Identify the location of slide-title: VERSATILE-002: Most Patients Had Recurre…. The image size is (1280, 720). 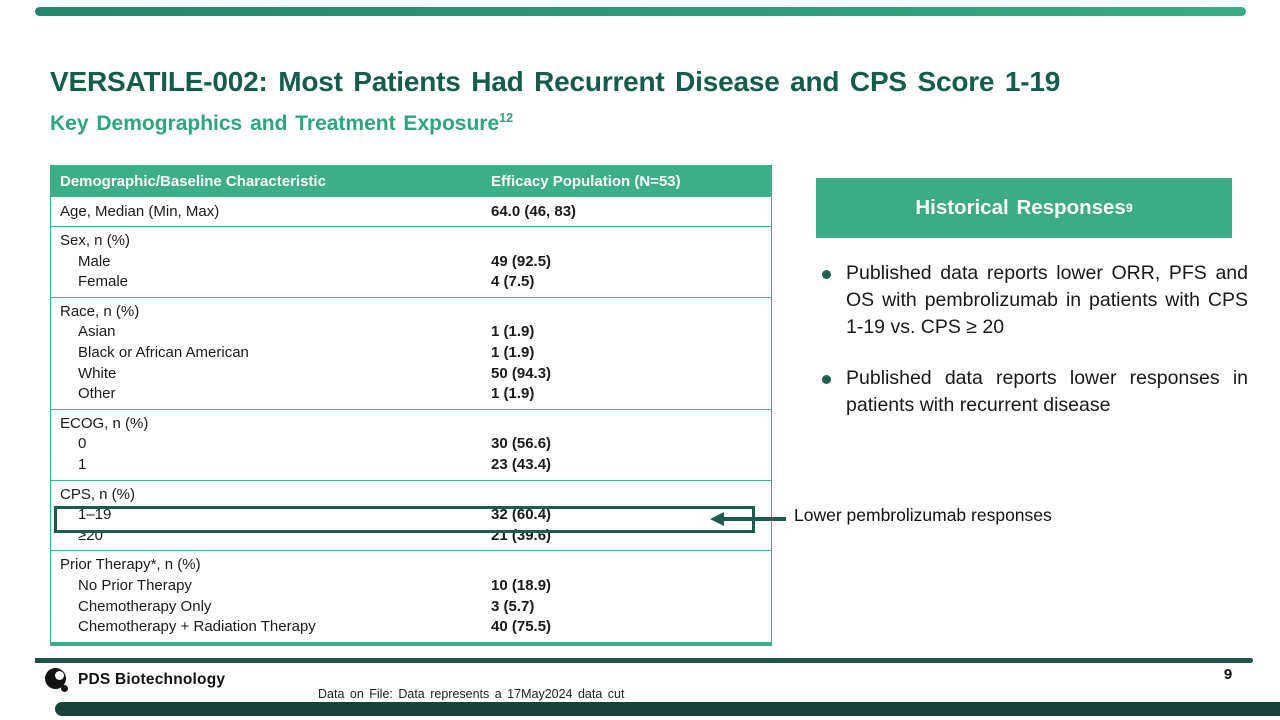
(555, 81).